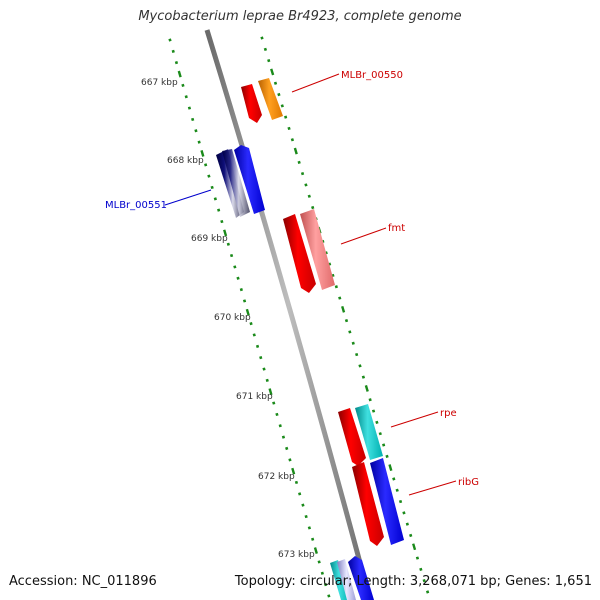 Image resolution: width=600 pixels, height=600 pixels. Describe the element at coordinates (159, 83) in the screenshot. I see `tick-label-667: 667 kbp` at that location.